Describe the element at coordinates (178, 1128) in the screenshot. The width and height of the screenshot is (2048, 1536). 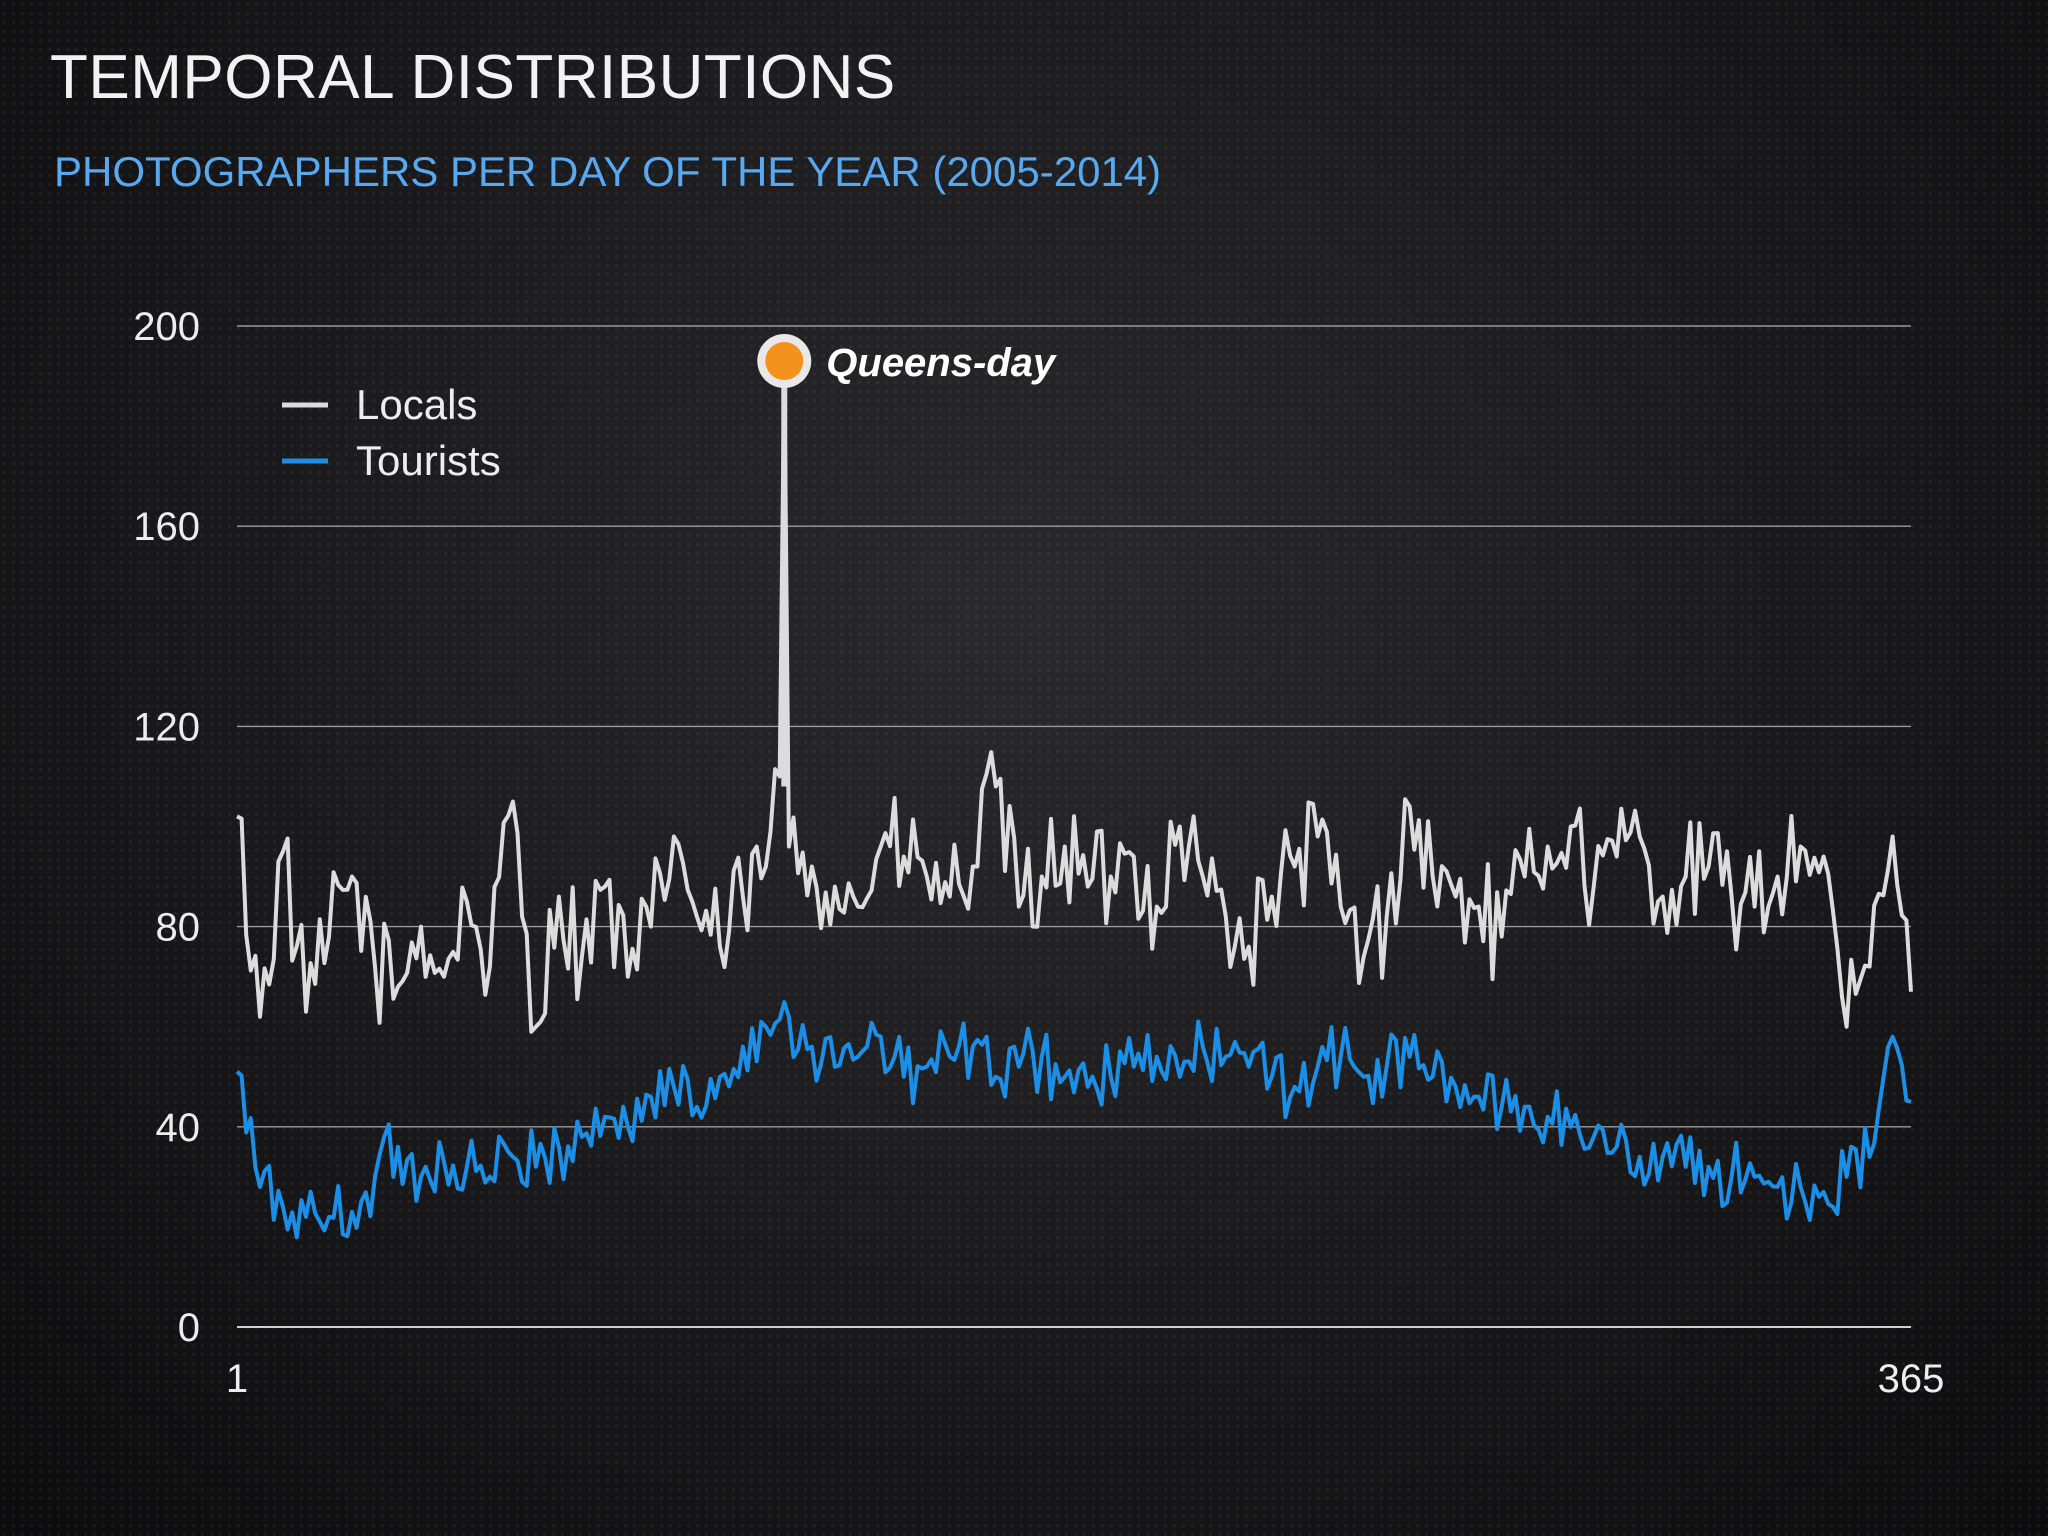
I see `y-tick-label-40: 40` at that location.